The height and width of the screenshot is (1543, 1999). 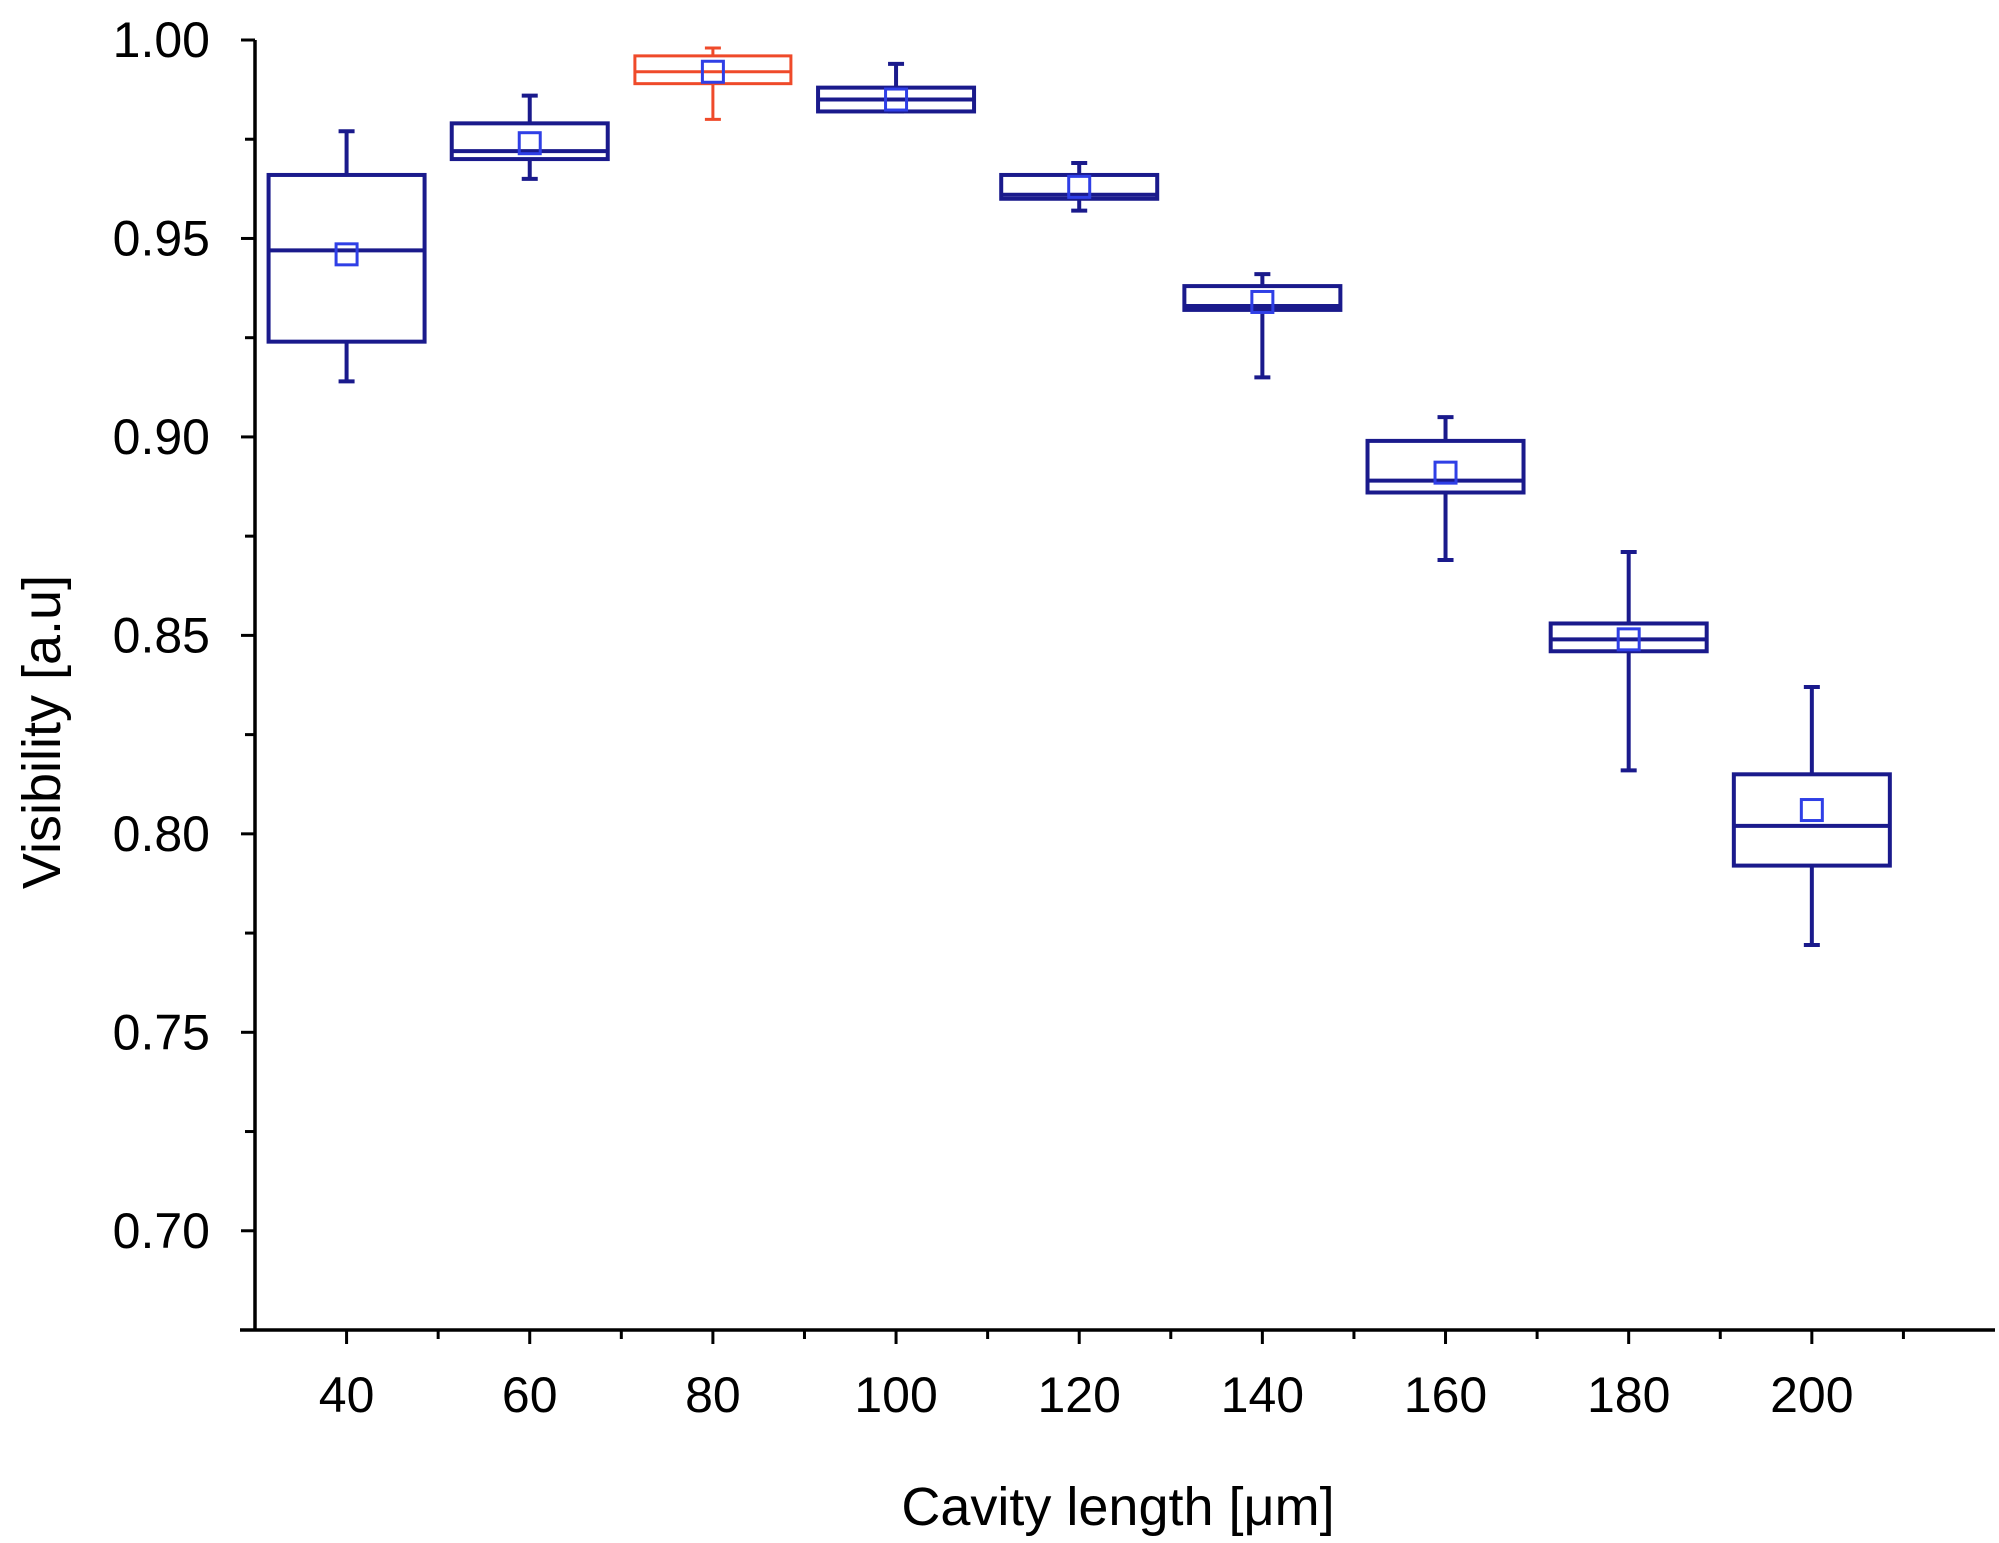 I want to click on x-axis-title: Cavity length [μm], so click(x=1117, y=1507).